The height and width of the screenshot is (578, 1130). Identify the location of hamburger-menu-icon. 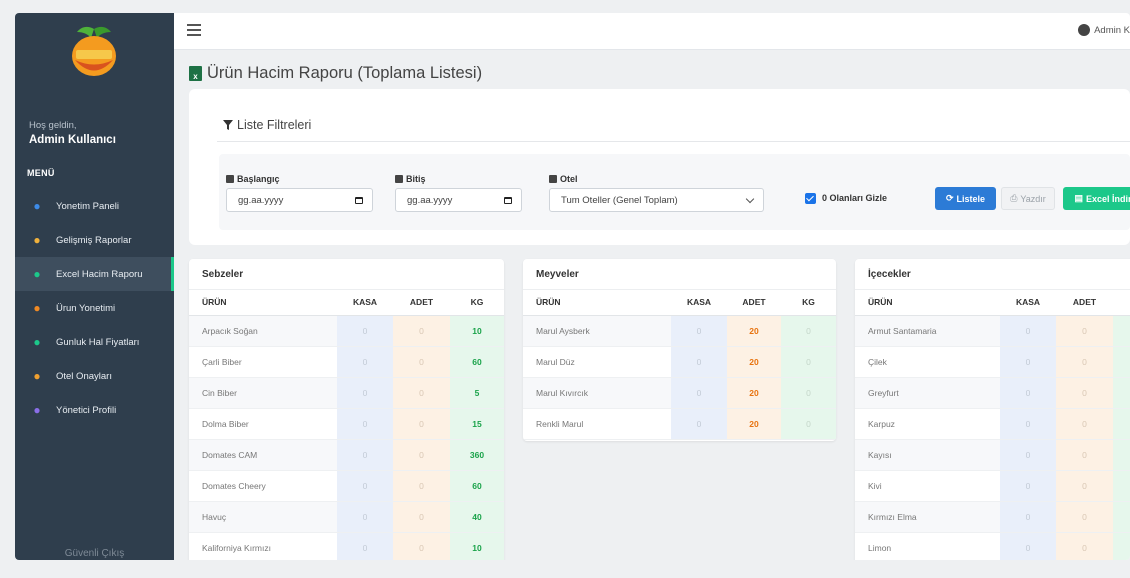
(194, 30).